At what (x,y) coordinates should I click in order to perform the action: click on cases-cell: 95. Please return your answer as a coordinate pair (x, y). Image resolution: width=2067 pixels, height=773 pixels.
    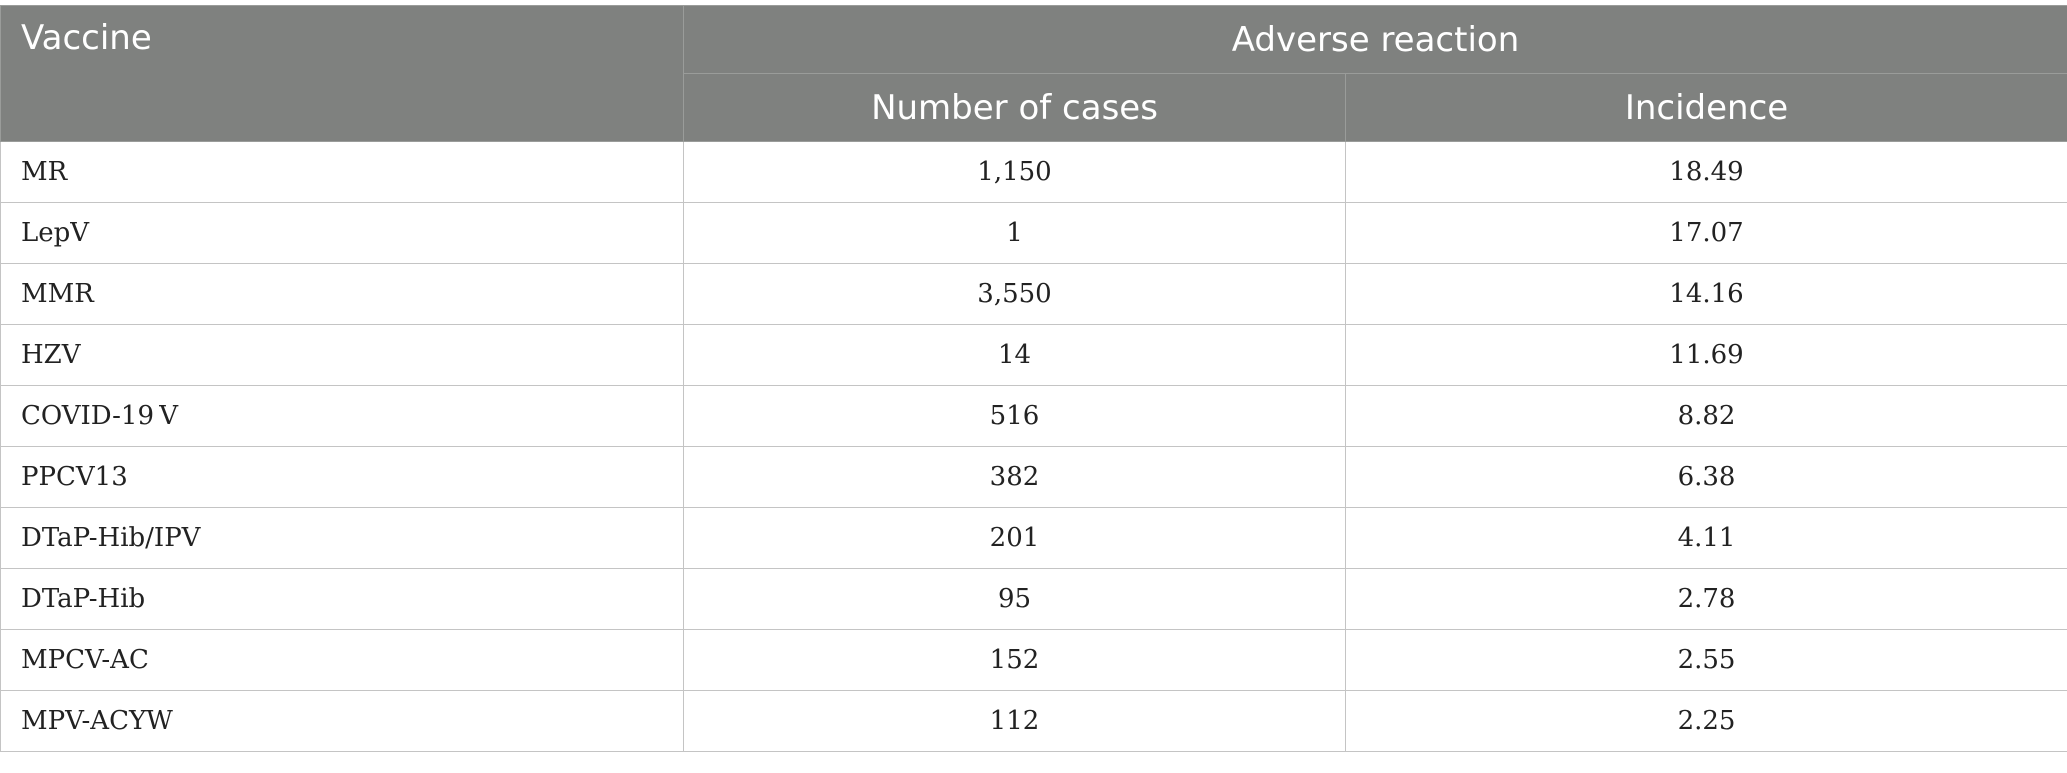
    Looking at the image, I should click on (1014, 599).